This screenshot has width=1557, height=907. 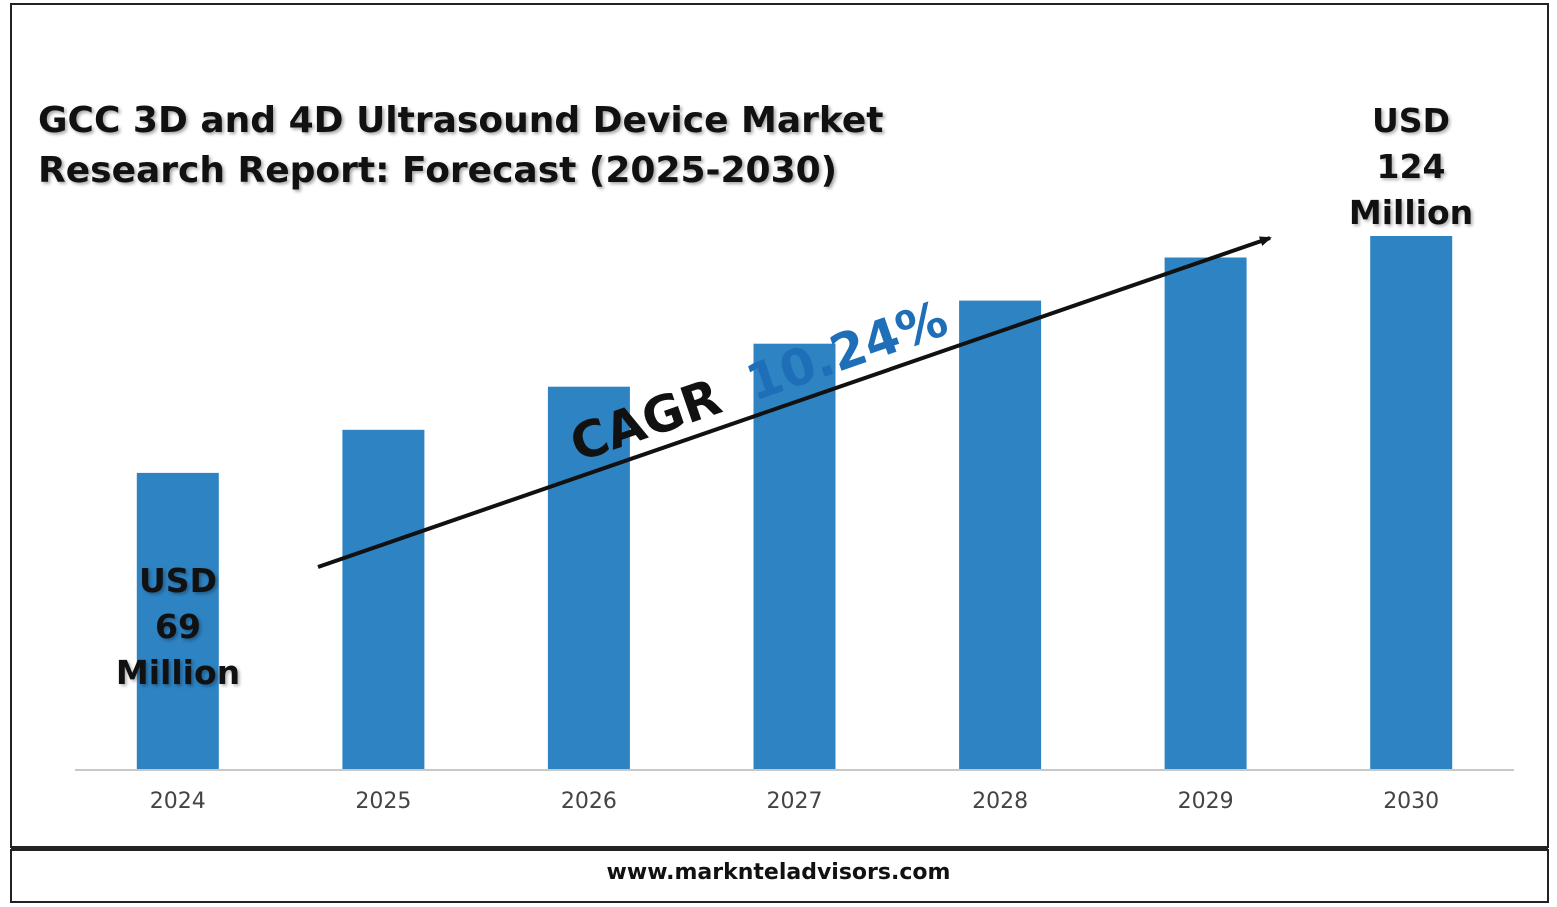 I want to click on bar-2029, so click(x=1205, y=513).